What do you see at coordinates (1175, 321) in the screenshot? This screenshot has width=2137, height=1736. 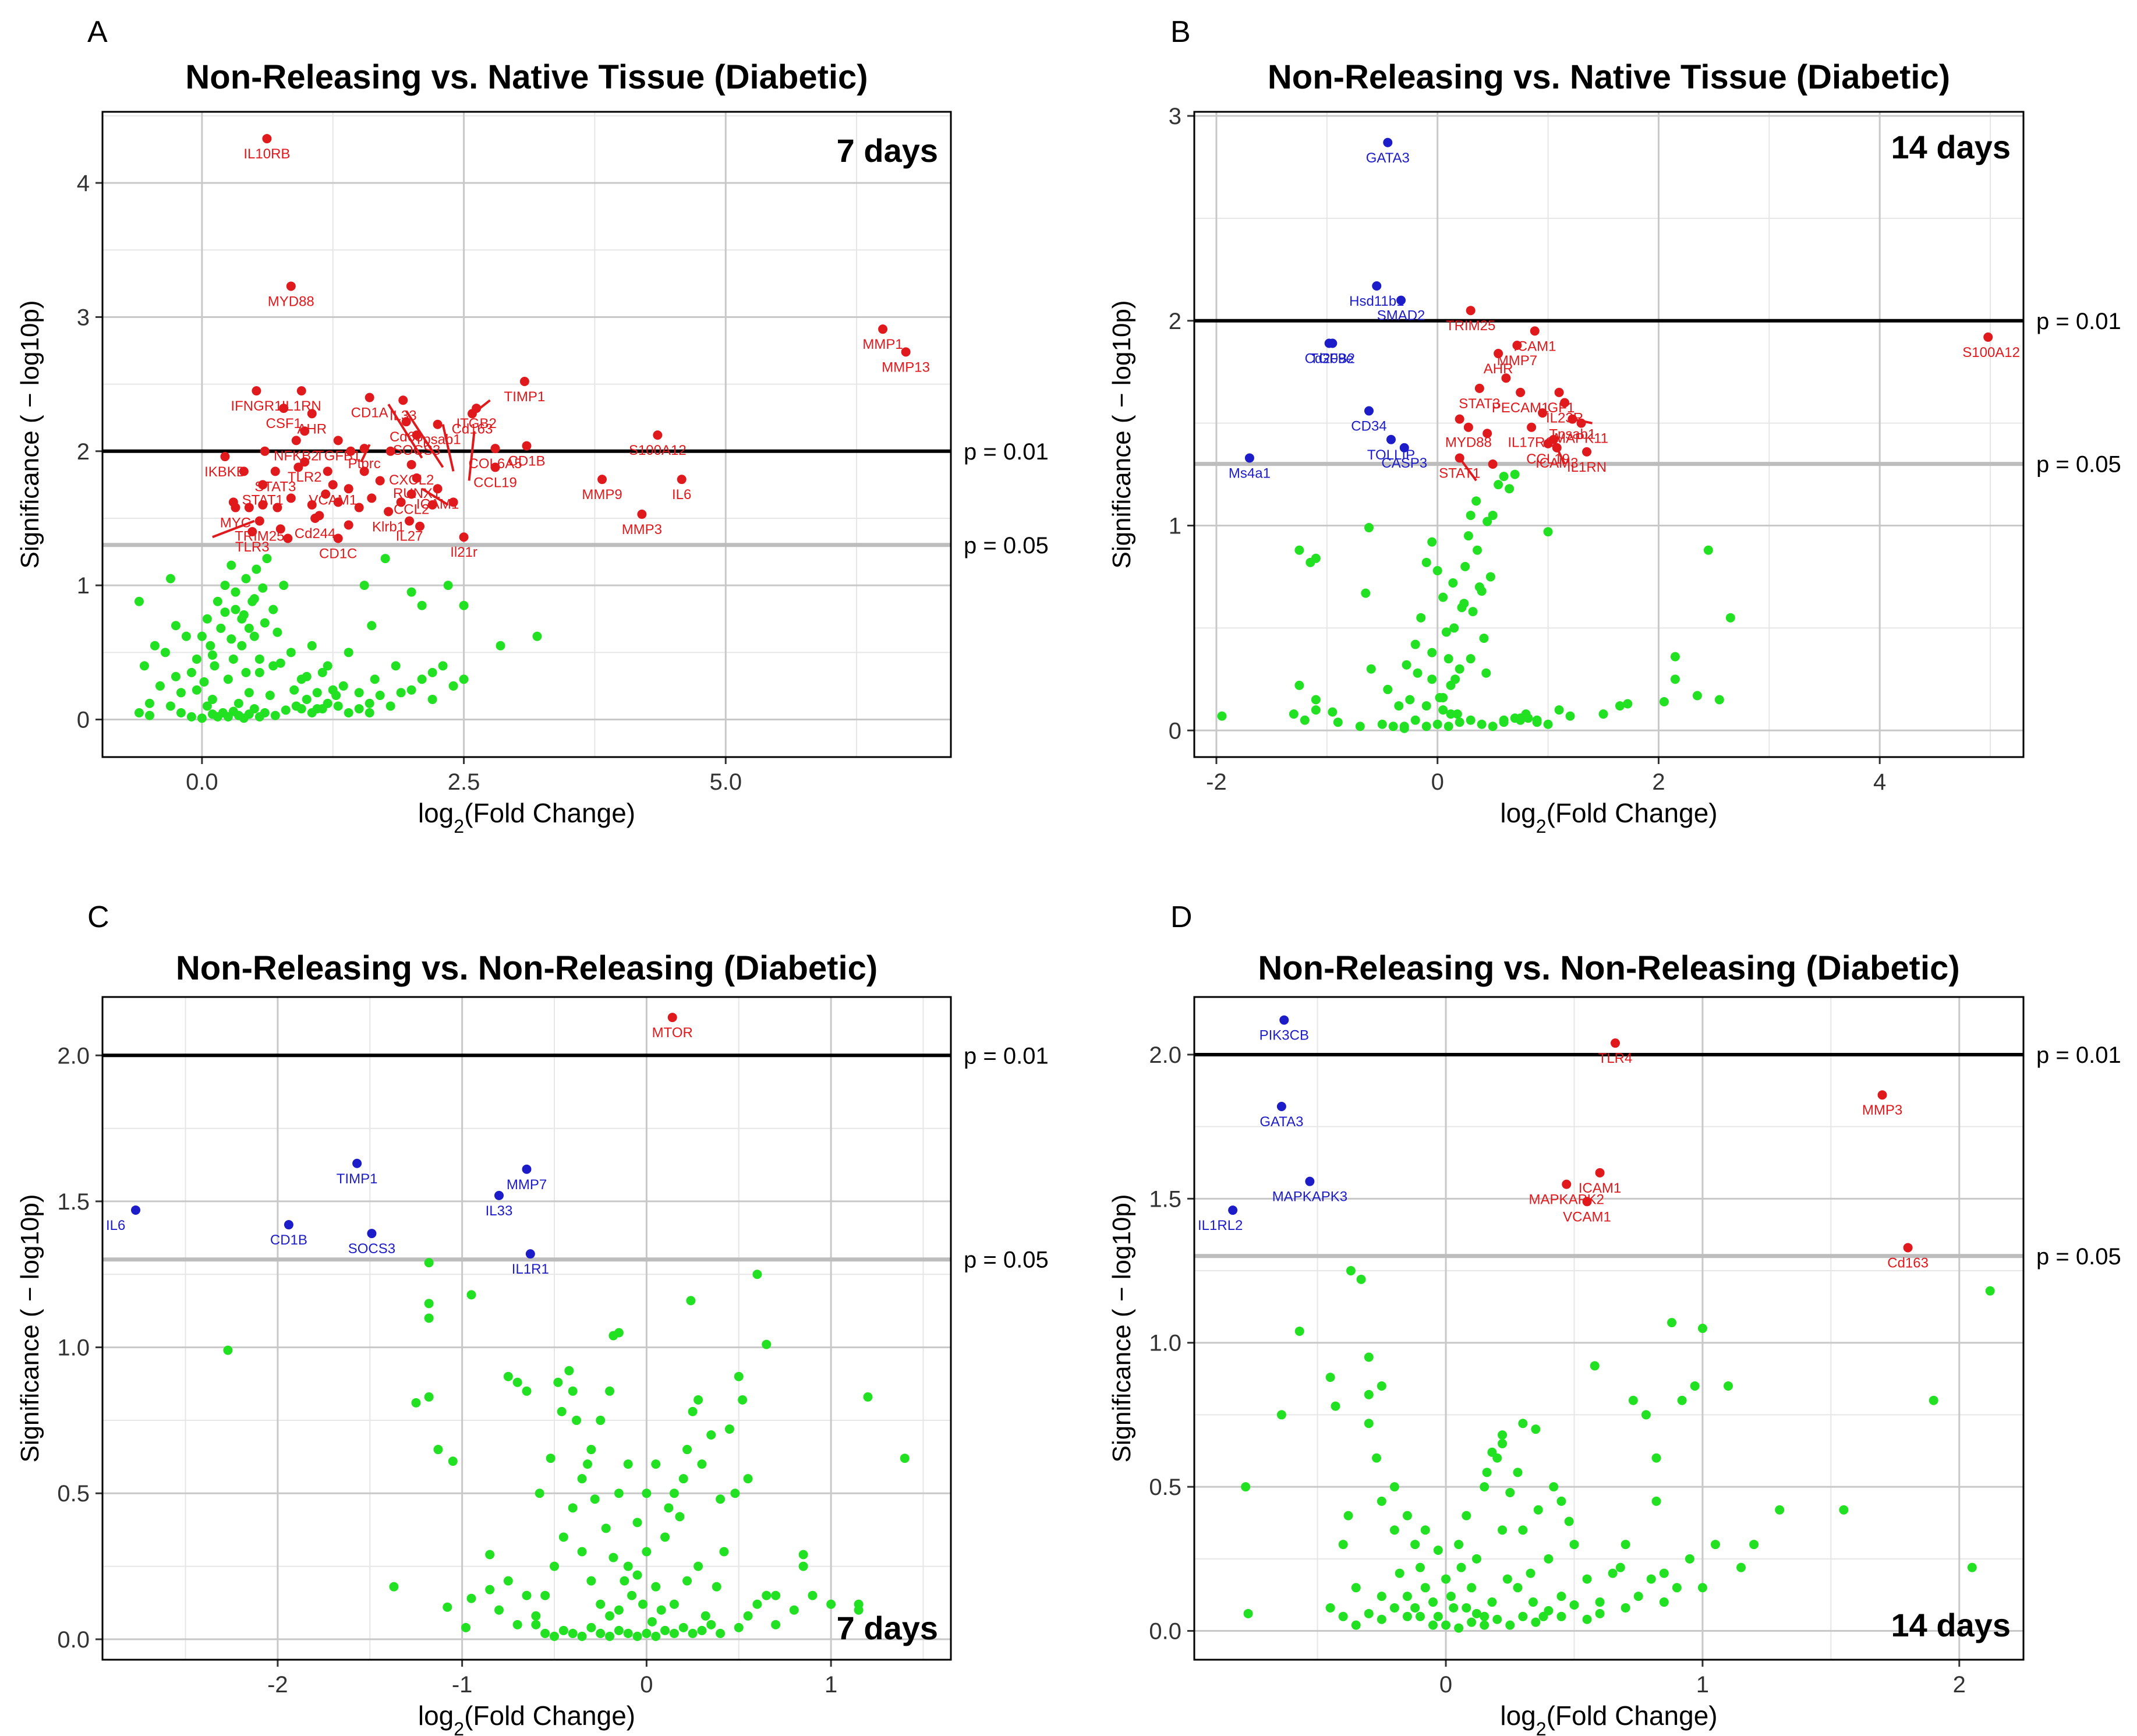 I see `y-tick-label: 2` at bounding box center [1175, 321].